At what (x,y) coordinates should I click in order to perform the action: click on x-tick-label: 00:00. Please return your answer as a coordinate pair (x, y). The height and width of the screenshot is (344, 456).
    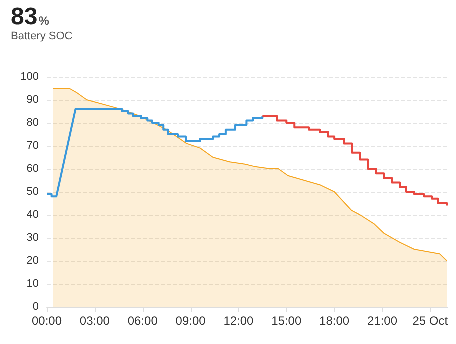
    Looking at the image, I should click on (47, 321).